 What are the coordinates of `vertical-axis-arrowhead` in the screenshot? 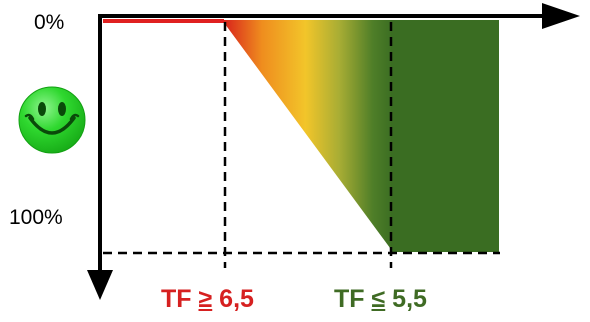 It's located at (100, 285).